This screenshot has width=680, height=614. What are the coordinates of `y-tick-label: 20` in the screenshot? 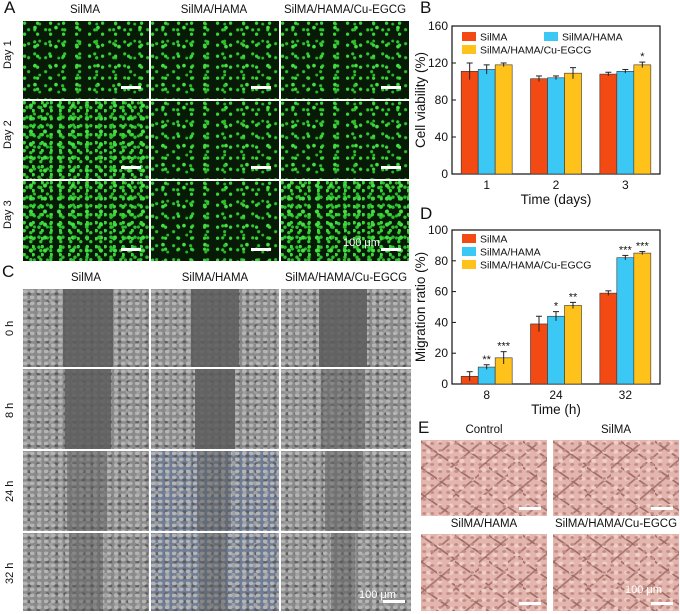 It's located at (442, 353).